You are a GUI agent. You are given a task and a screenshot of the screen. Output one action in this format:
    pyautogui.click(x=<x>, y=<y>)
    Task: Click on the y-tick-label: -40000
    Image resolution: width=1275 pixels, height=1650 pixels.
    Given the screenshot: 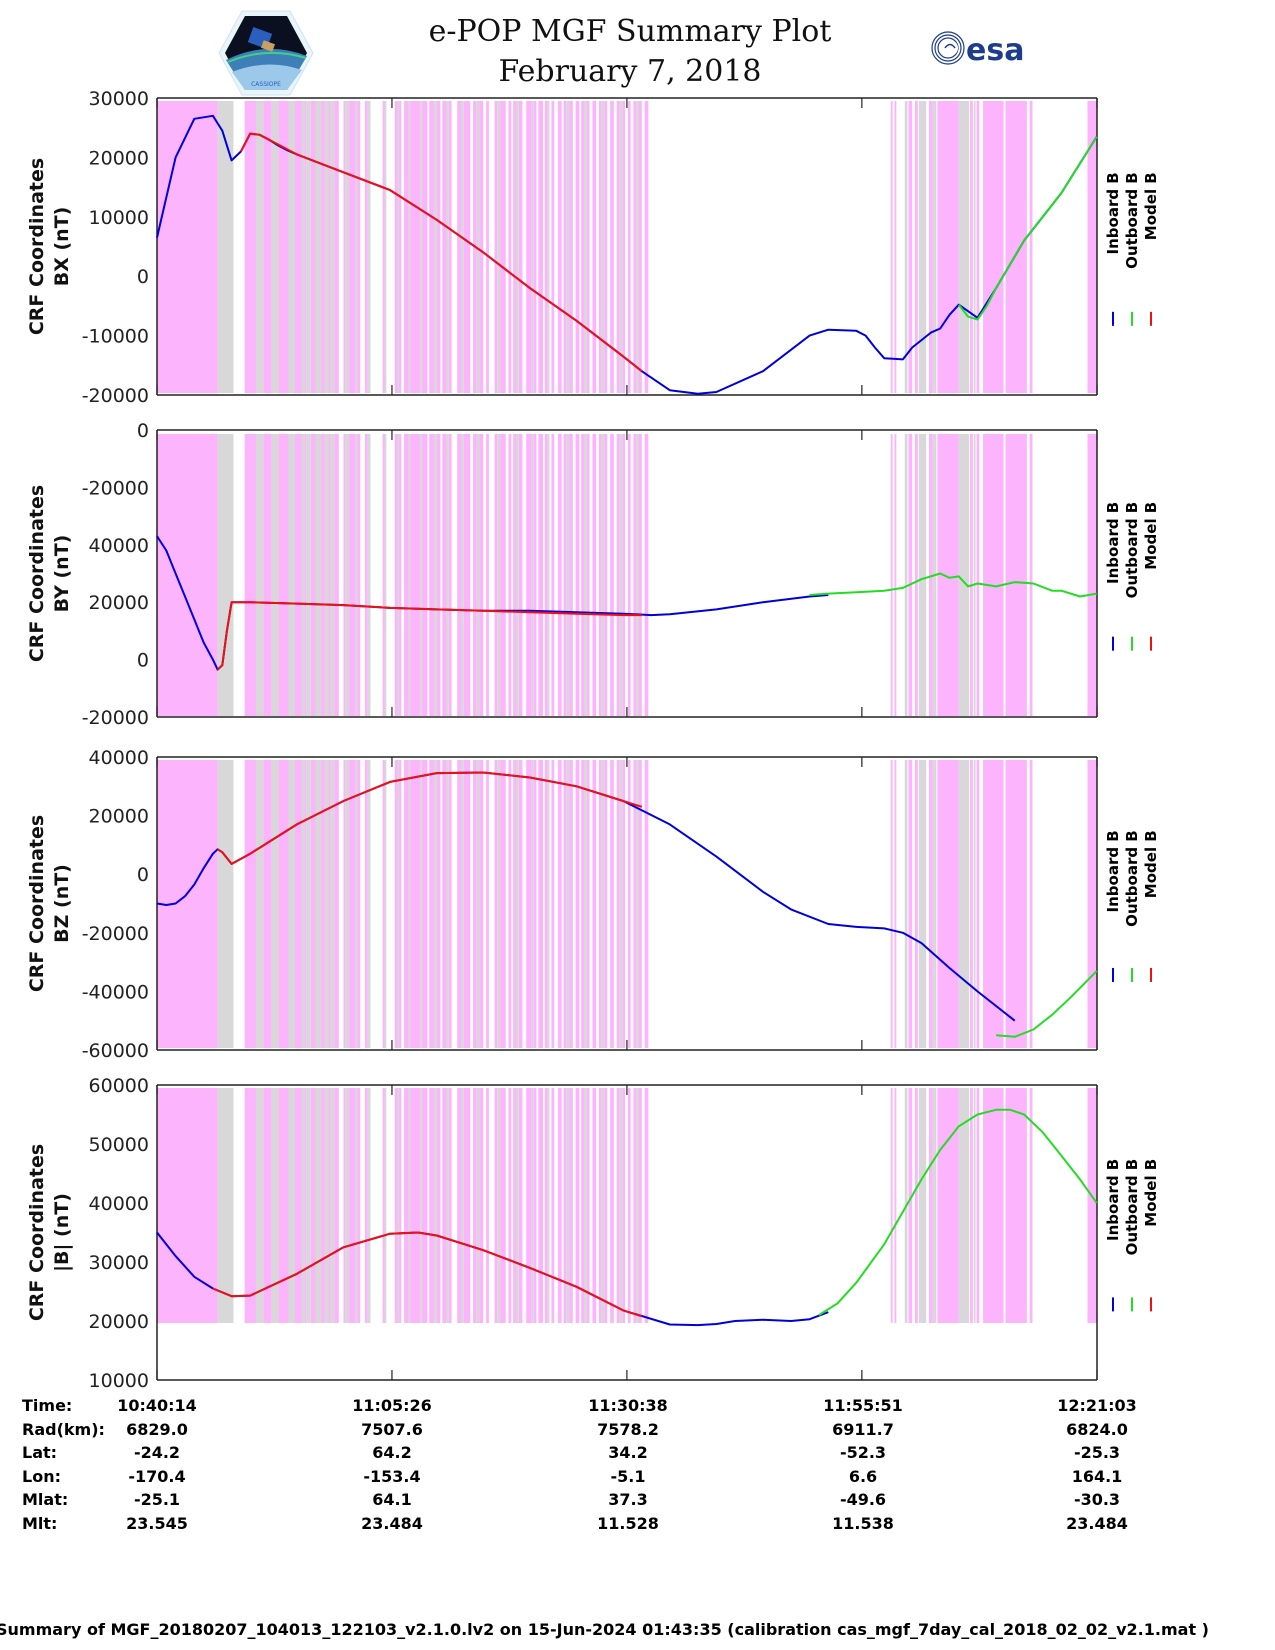 What is the action you would take?
    pyautogui.click(x=115, y=992)
    